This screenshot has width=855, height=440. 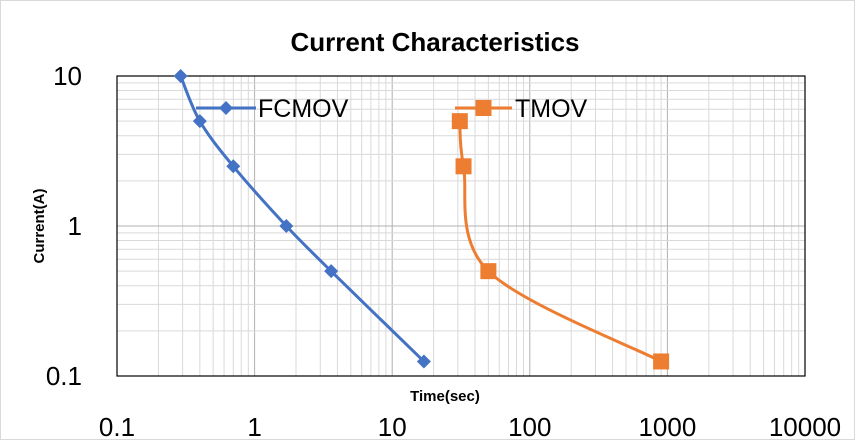 What do you see at coordinates (254, 426) in the screenshot?
I see `x-tick-label: 1` at bounding box center [254, 426].